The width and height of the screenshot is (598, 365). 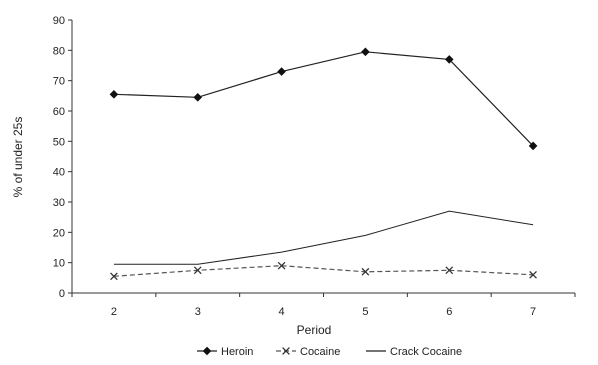 I want to click on legend-label-crack-cocaine: Crack Cocaine, so click(x=426, y=352).